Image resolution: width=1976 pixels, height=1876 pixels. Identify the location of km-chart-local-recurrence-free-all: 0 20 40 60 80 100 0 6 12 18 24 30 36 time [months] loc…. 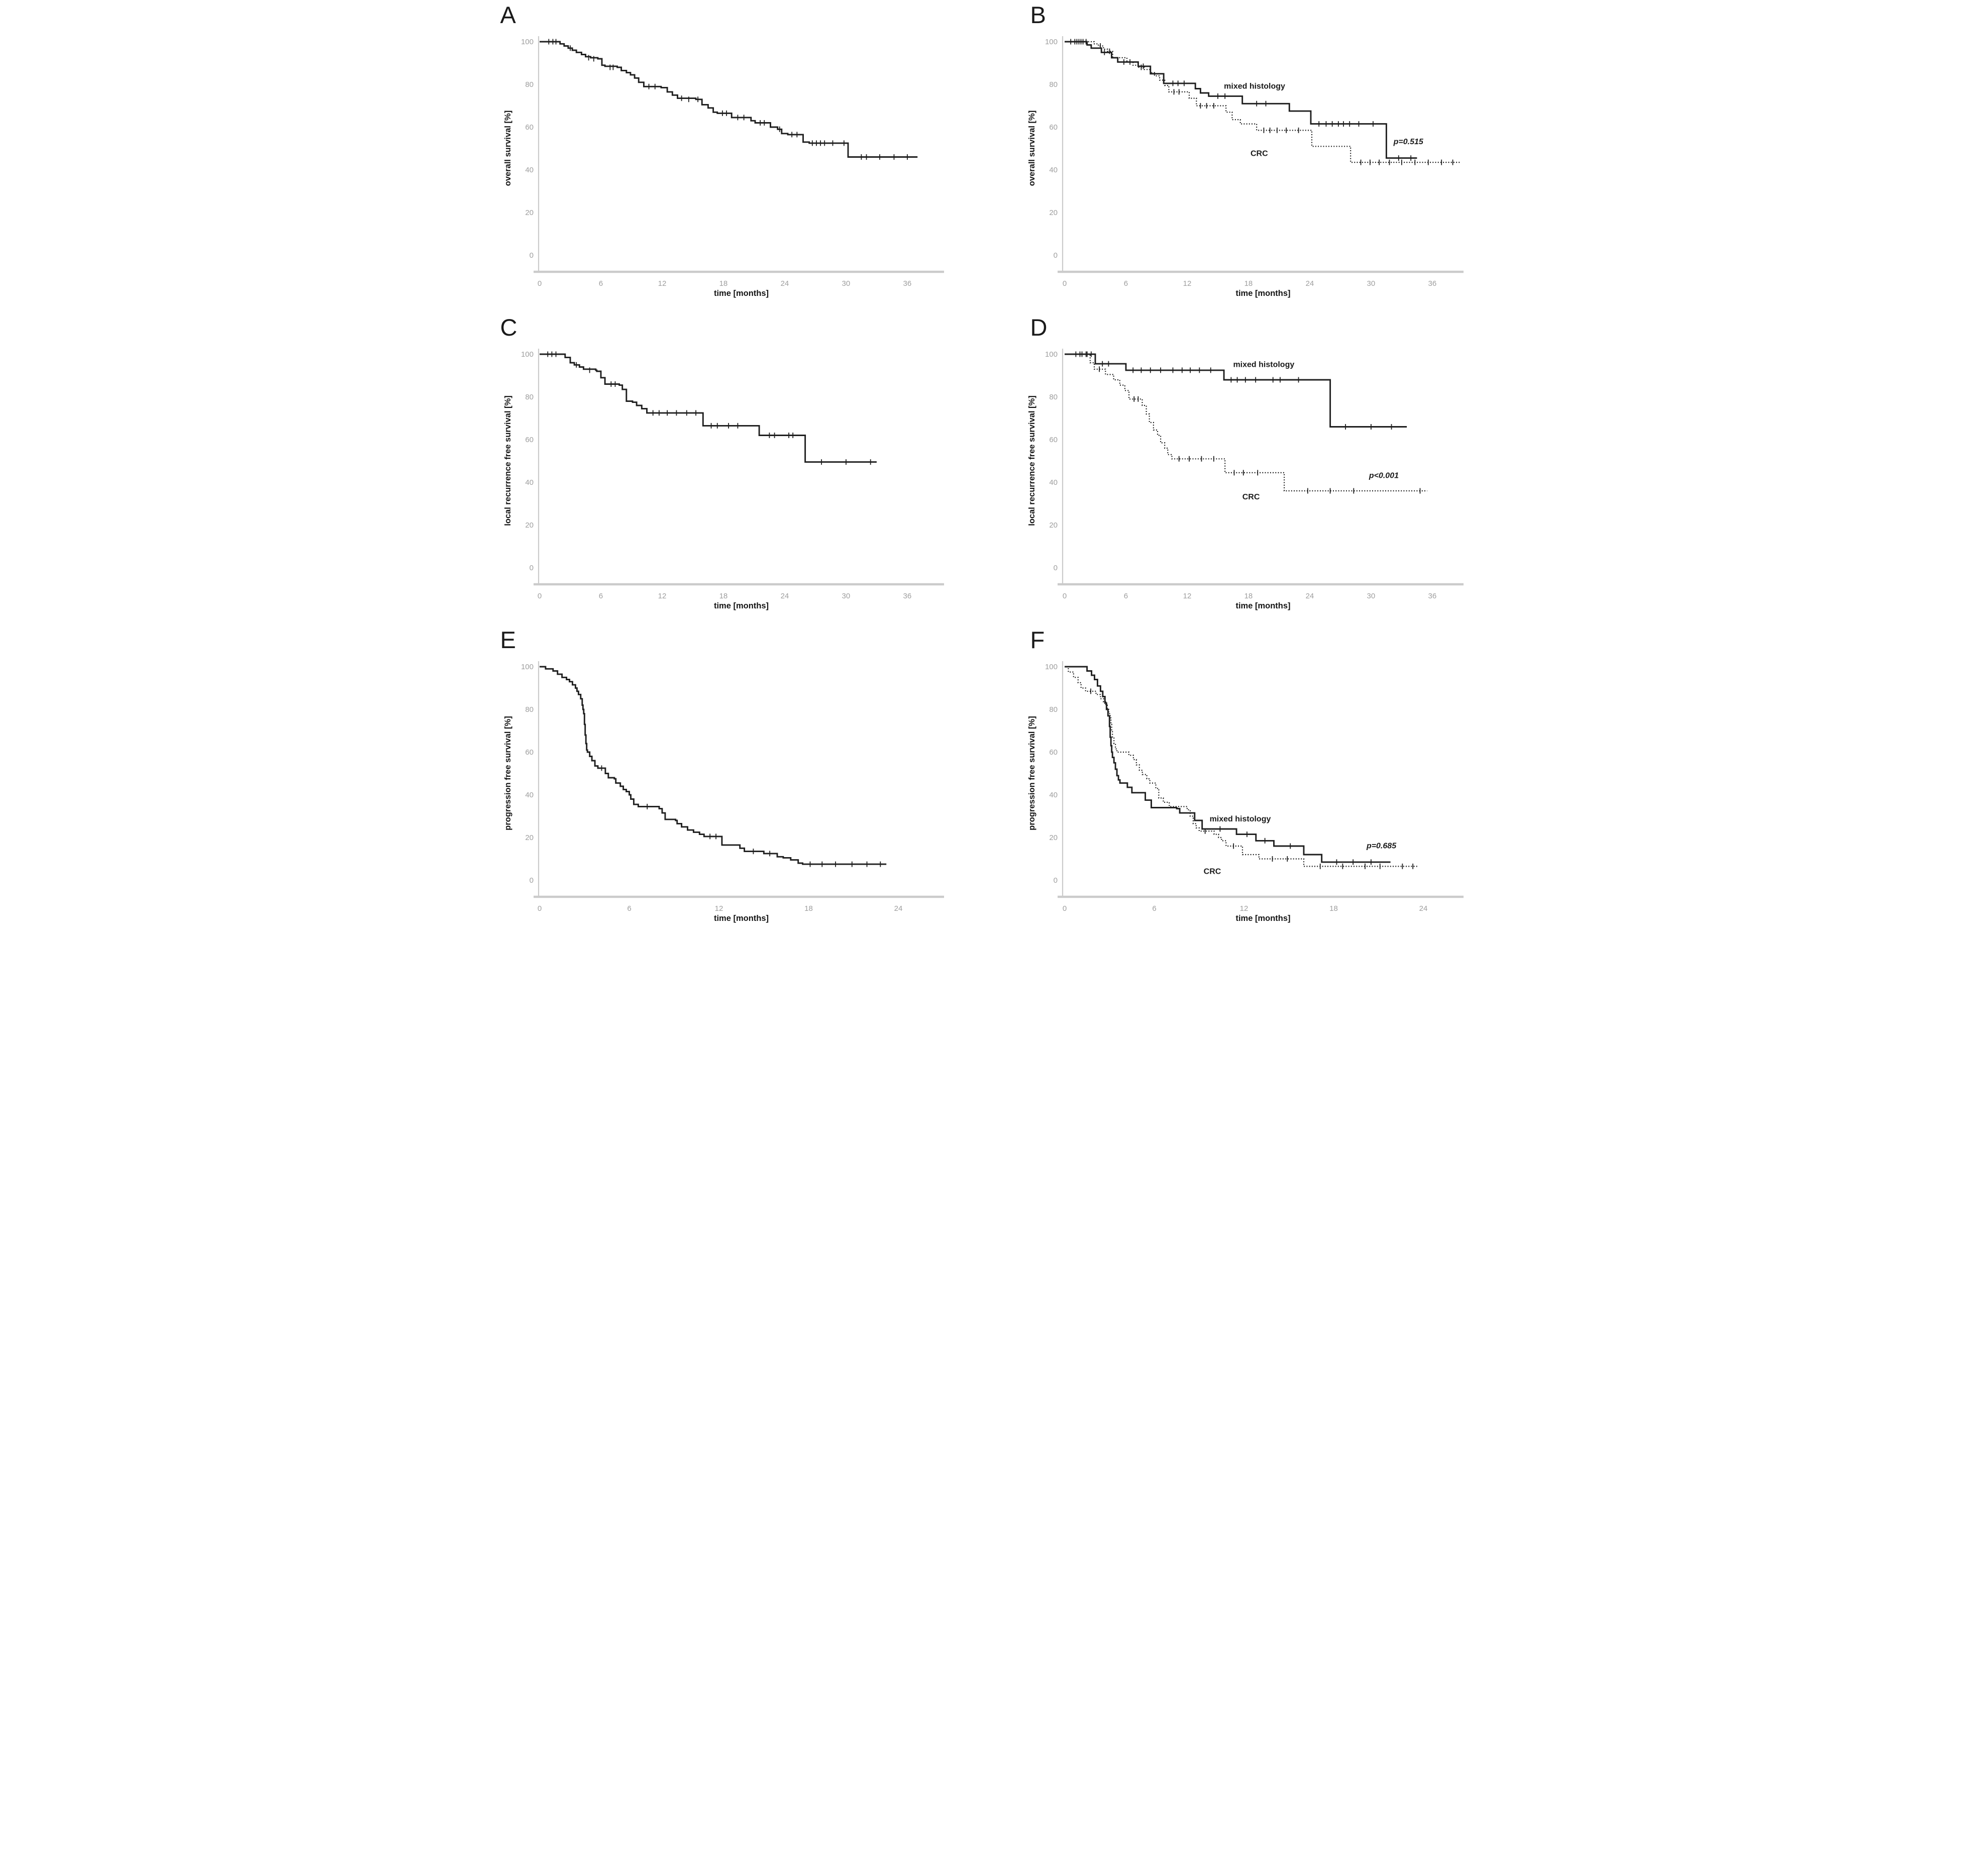
(723, 480).